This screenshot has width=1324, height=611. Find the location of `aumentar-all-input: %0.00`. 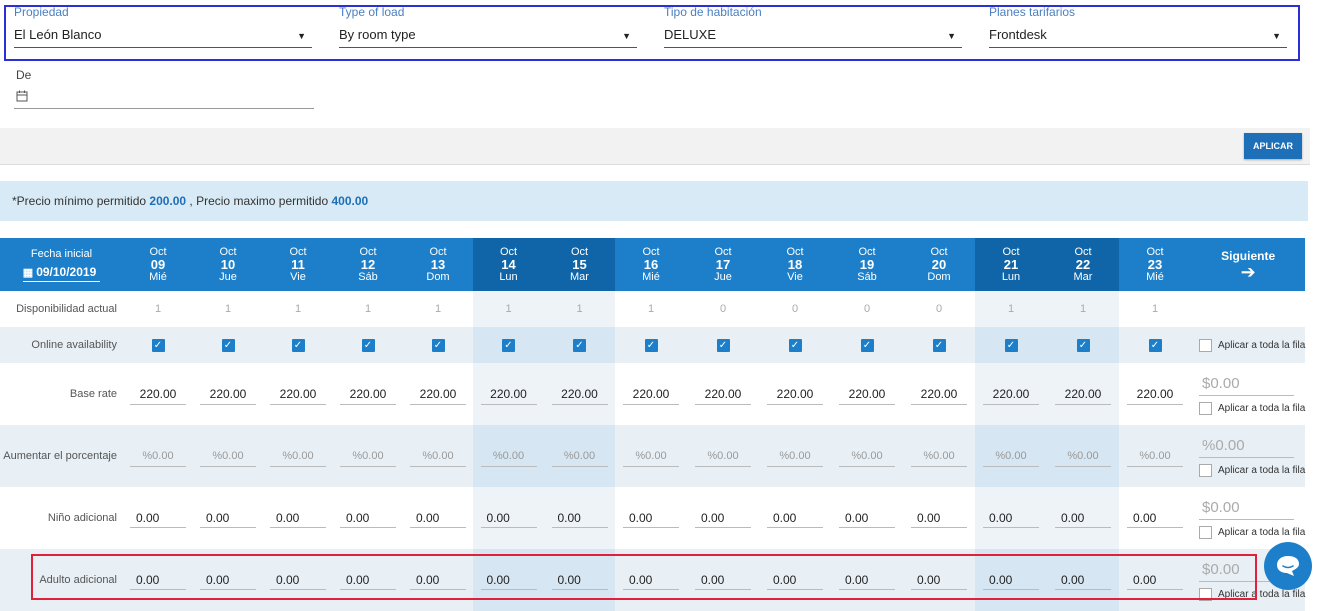

aumentar-all-input: %0.00 is located at coordinates (1246, 446).